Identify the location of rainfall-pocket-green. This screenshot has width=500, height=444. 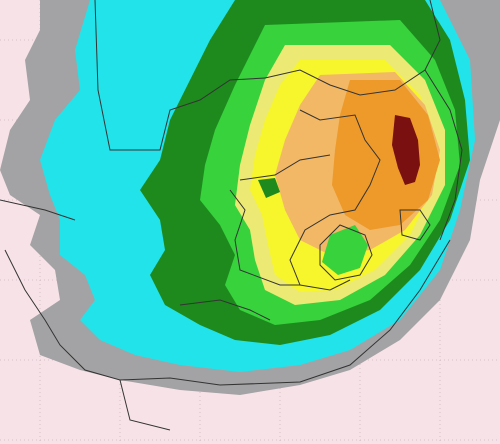
(345, 250).